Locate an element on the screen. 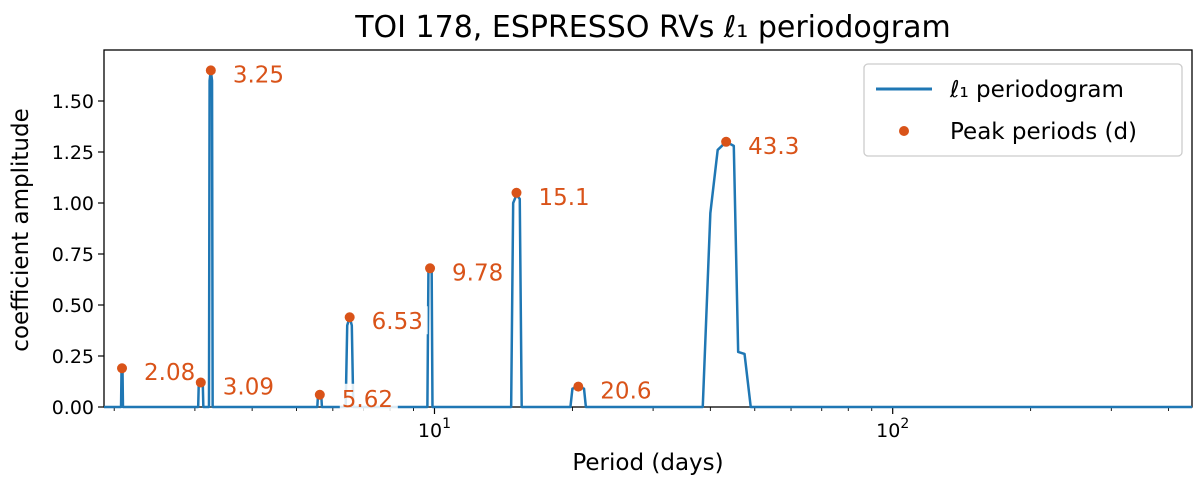 The width and height of the screenshot is (1200, 477). legend-frame is located at coordinates (1023, 110).